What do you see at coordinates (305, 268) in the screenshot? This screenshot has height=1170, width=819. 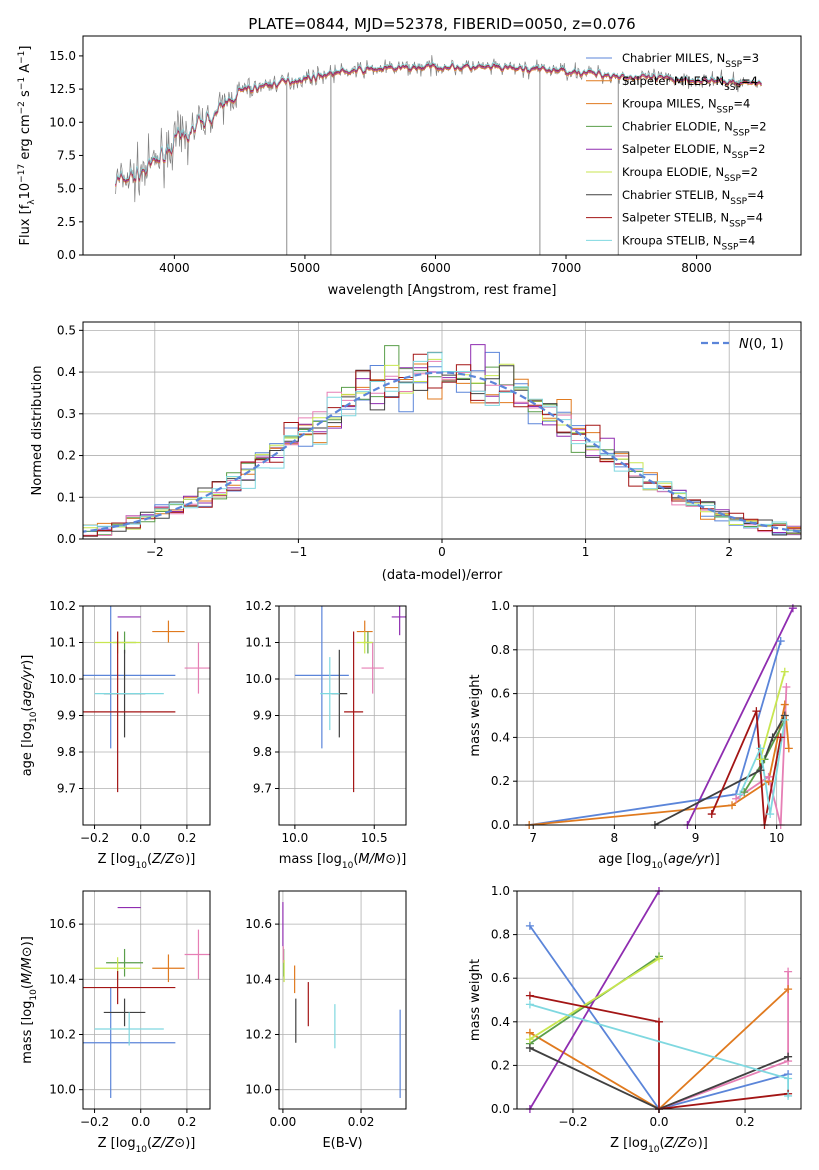 I see `x-tick-label: 5000` at bounding box center [305, 268].